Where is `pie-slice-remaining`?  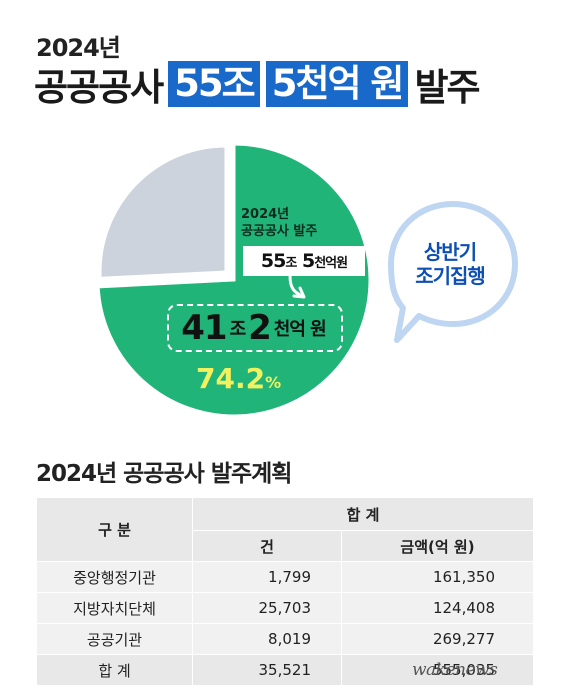 pie-slice-remaining is located at coordinates (163, 212).